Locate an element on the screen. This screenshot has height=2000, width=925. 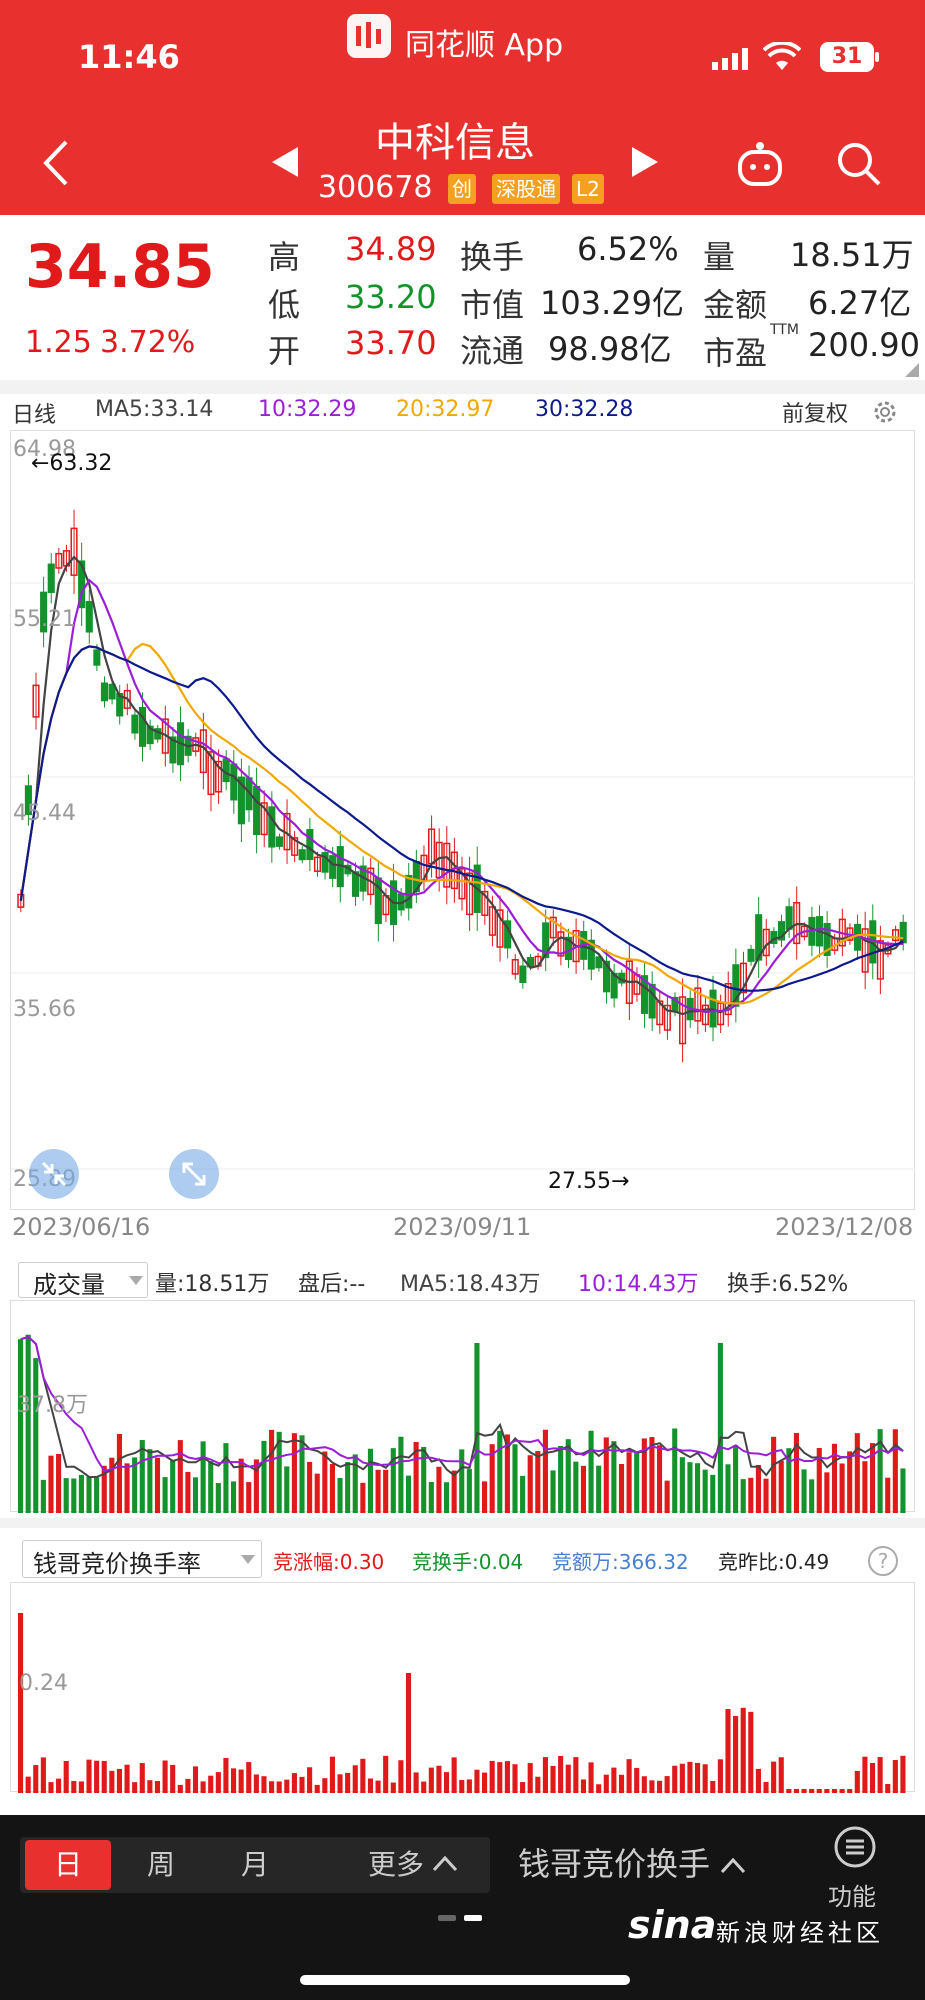
float-label: 流通 is located at coordinates (492, 351).